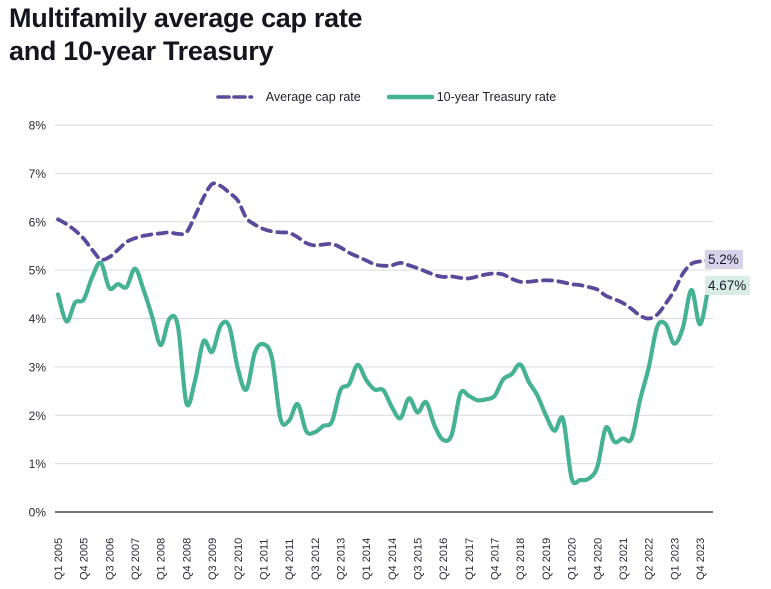 The image size is (771, 589). Describe the element at coordinates (496, 97) in the screenshot. I see `legend-label-treasury-rate: 10-year Treasury rate` at that location.